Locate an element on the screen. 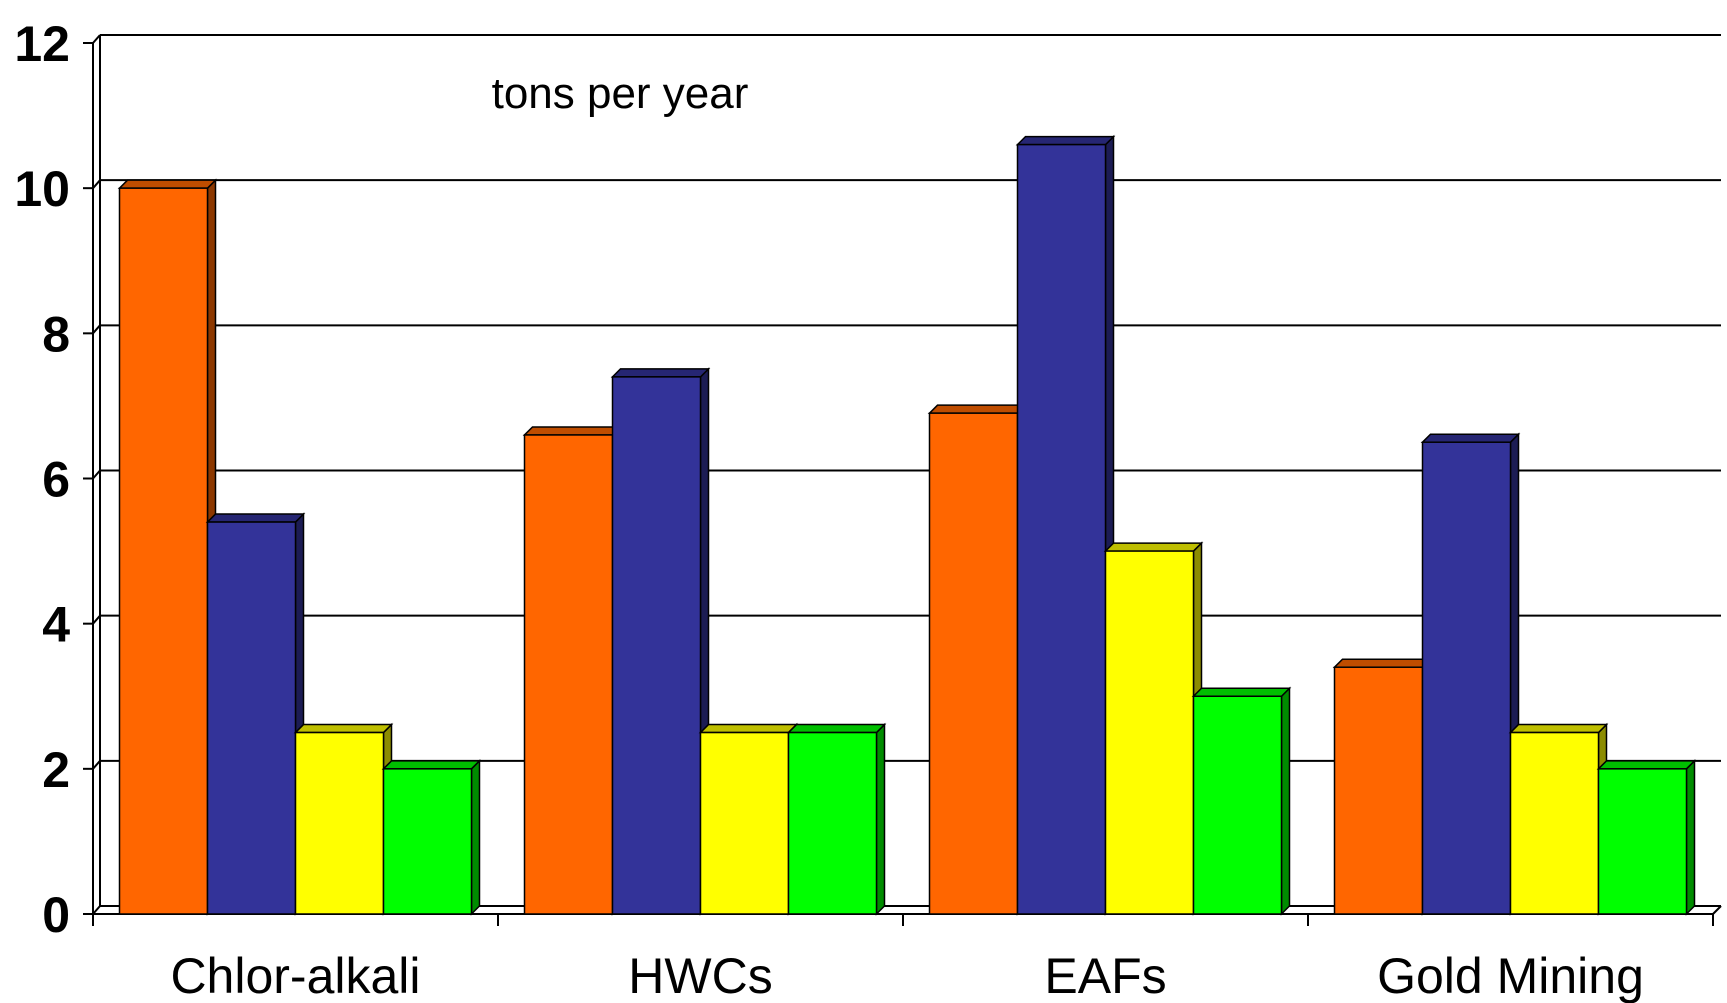 This screenshot has height=1003, width=1727. y-tick-label-2: 2 is located at coordinates (56, 770).